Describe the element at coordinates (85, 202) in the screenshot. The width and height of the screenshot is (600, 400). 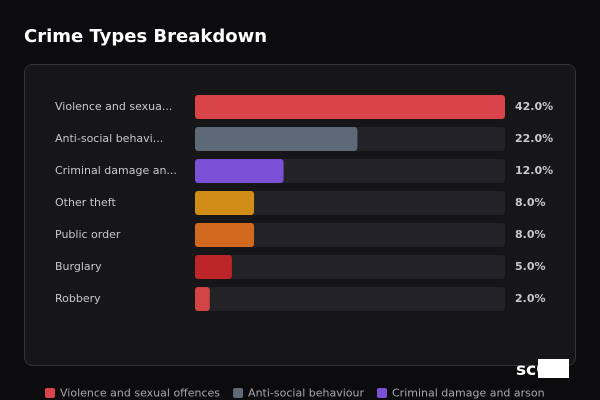
I see `category-label: Other theft` at that location.